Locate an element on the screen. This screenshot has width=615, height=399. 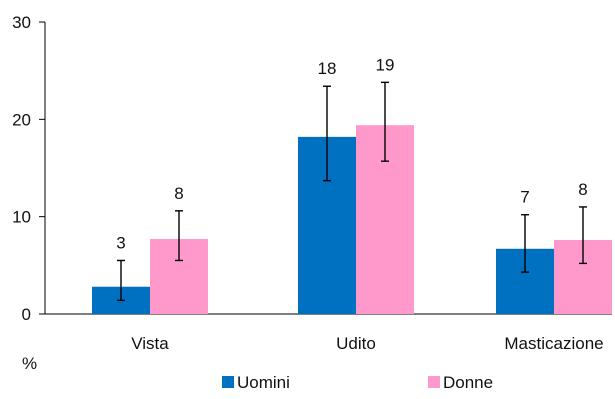
x-category-label: Udito is located at coordinates (356, 343).